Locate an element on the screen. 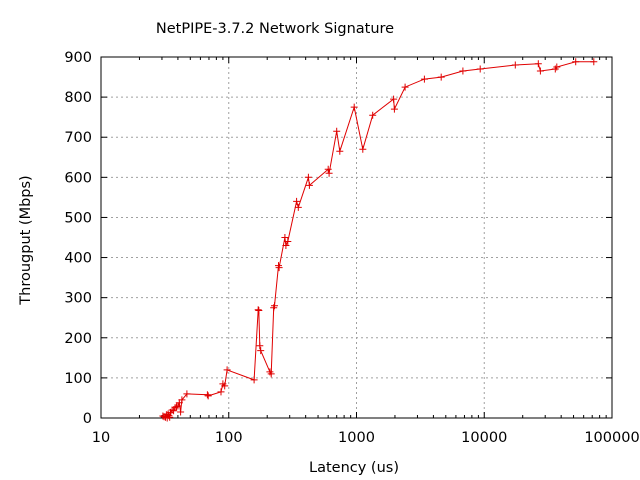  chart-title: NetPIPE-3.7.2 Network Signature is located at coordinates (275, 29).